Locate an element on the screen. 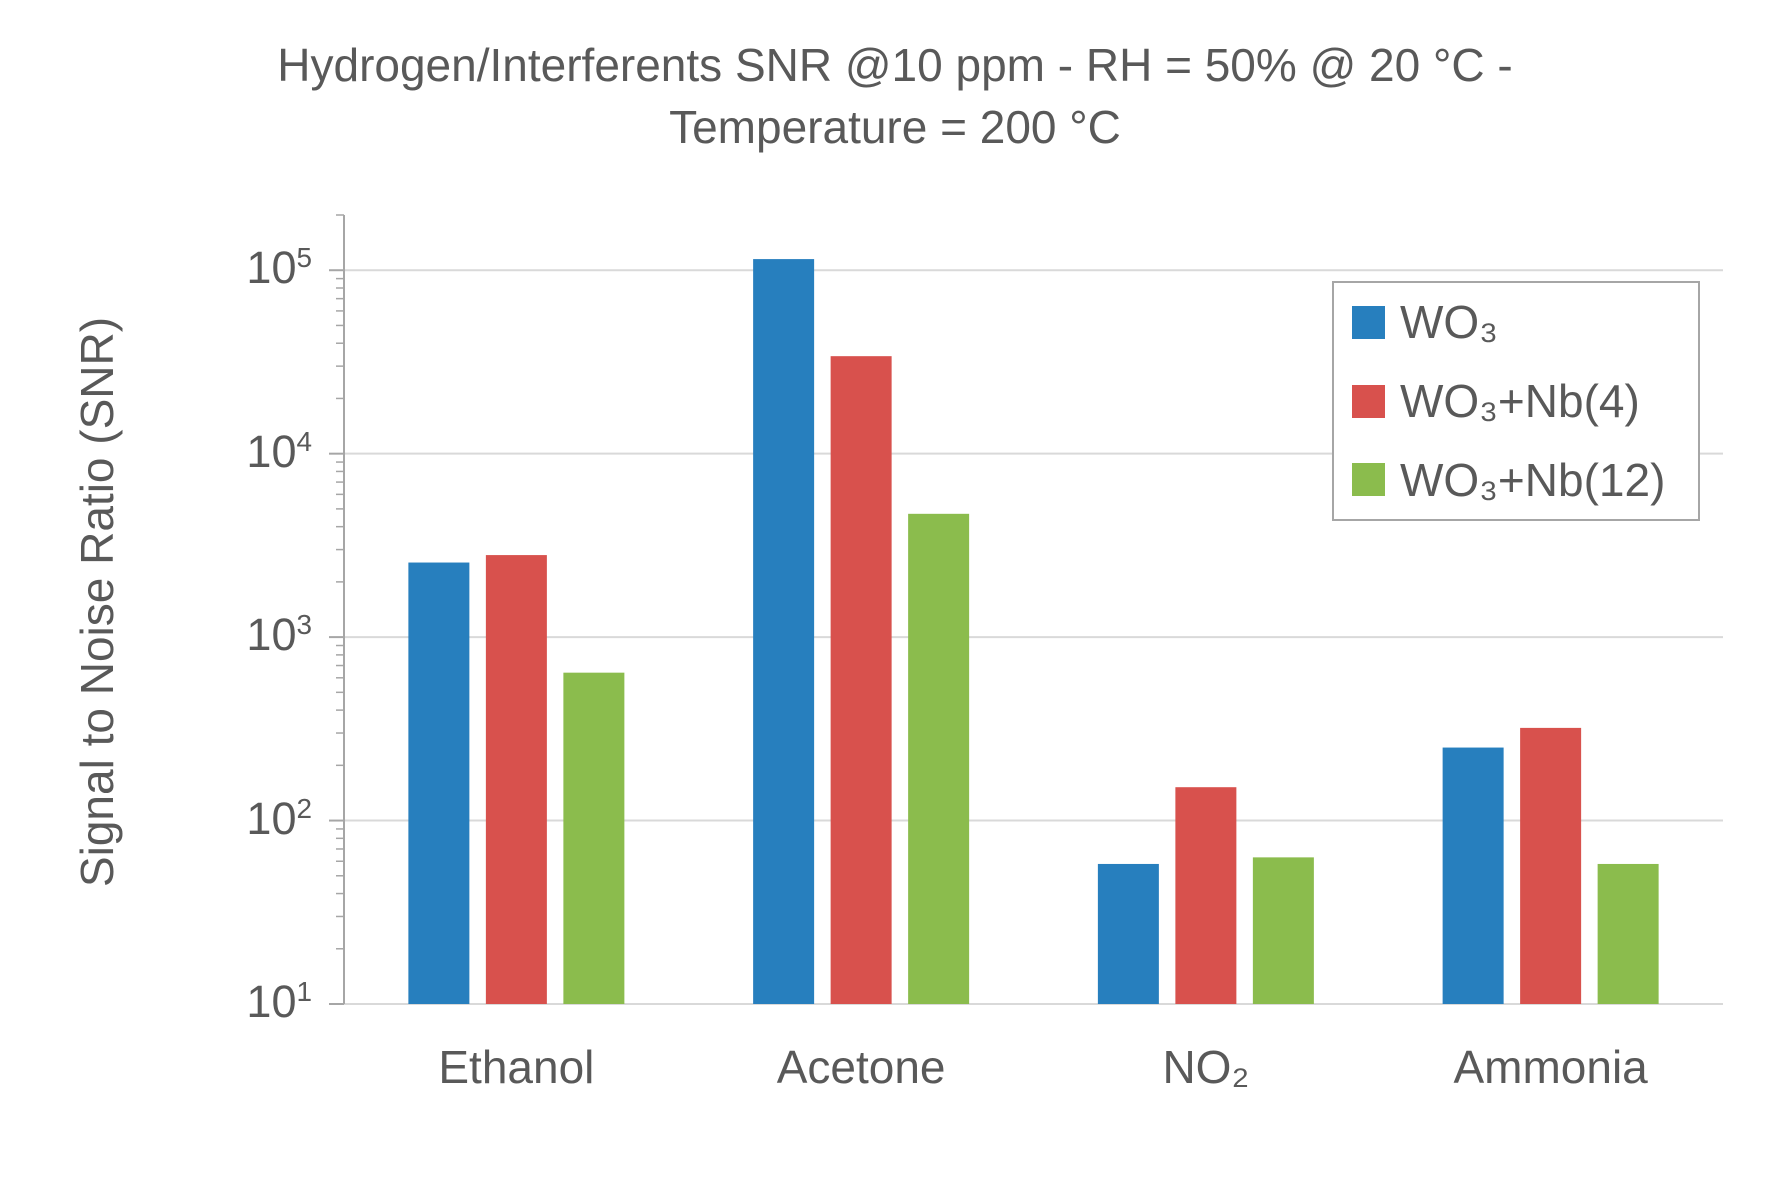 The image size is (1773, 1188). bar-wonb4-no is located at coordinates (1206, 895).